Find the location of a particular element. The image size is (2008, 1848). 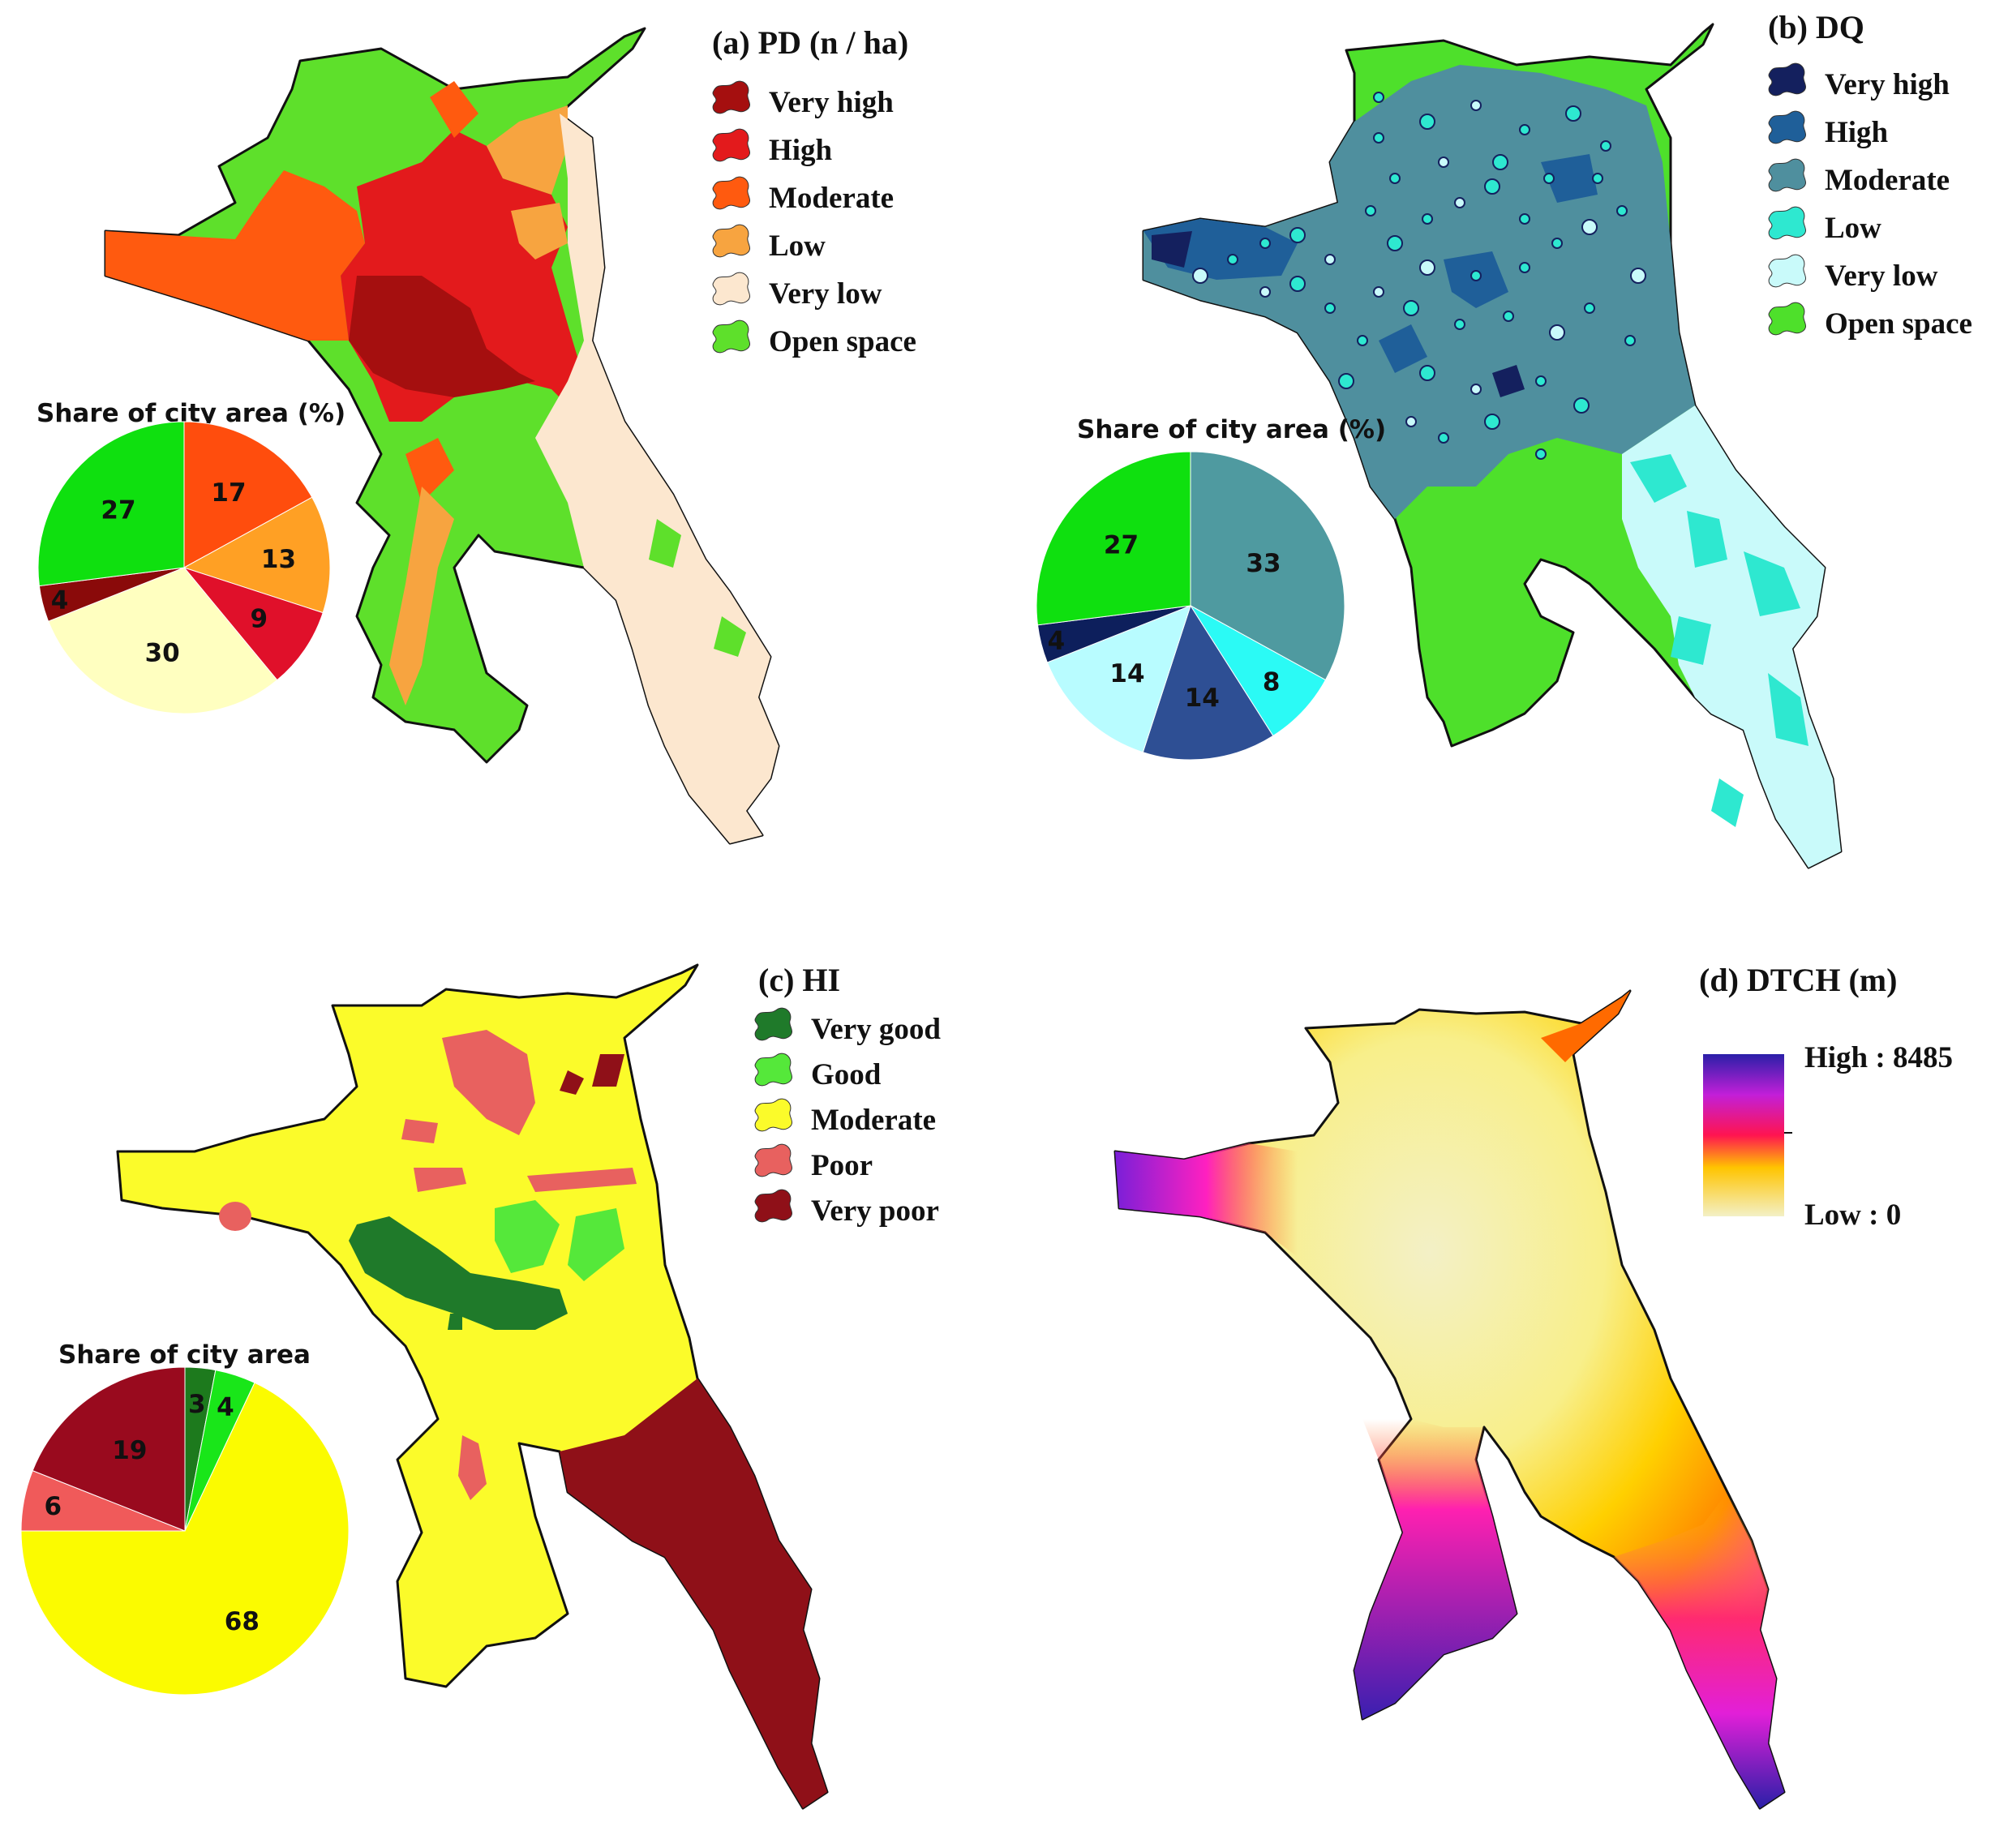

pie-a: 17 13 9 30 4 27 is located at coordinates (184, 567).